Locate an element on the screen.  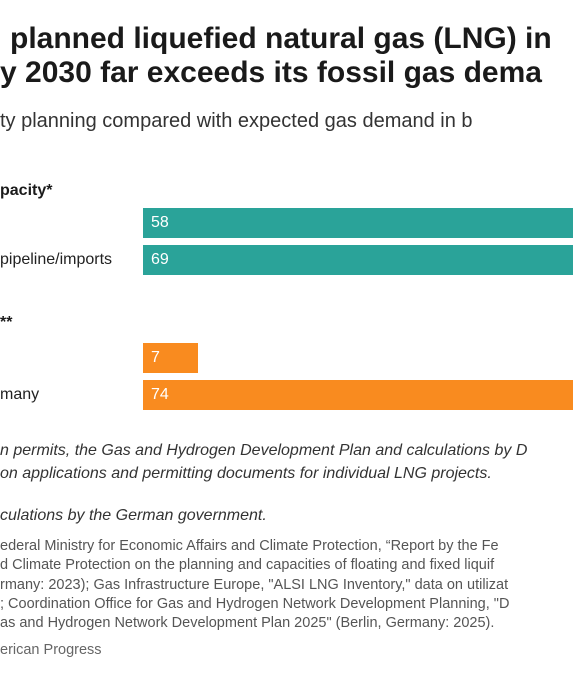
bar-demand-1: 7 is located at coordinates (170, 358).